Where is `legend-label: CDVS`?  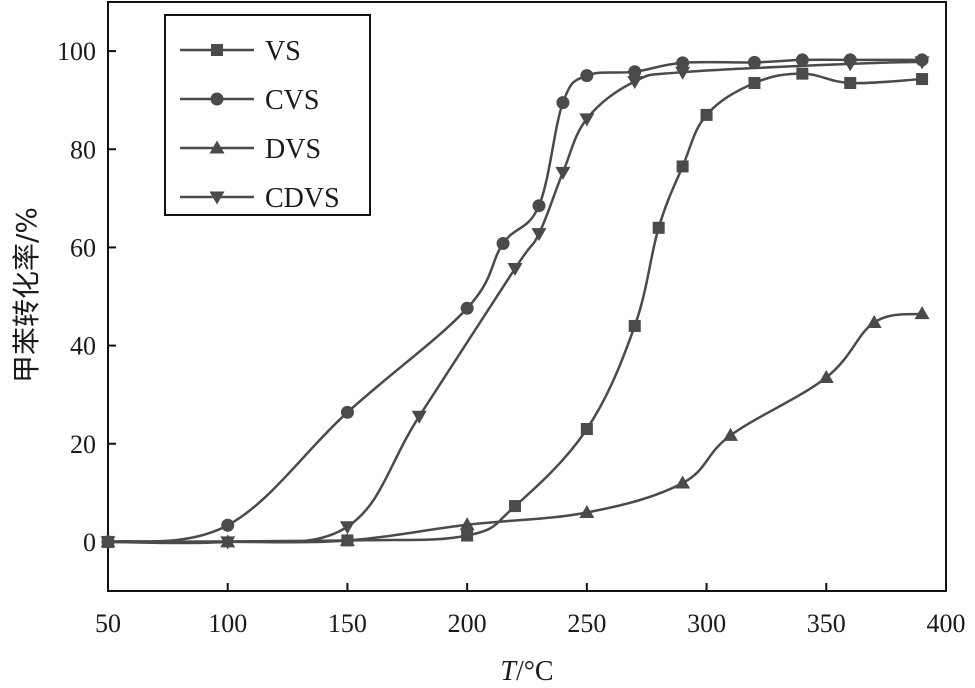
legend-label: CDVS is located at coordinates (302, 198).